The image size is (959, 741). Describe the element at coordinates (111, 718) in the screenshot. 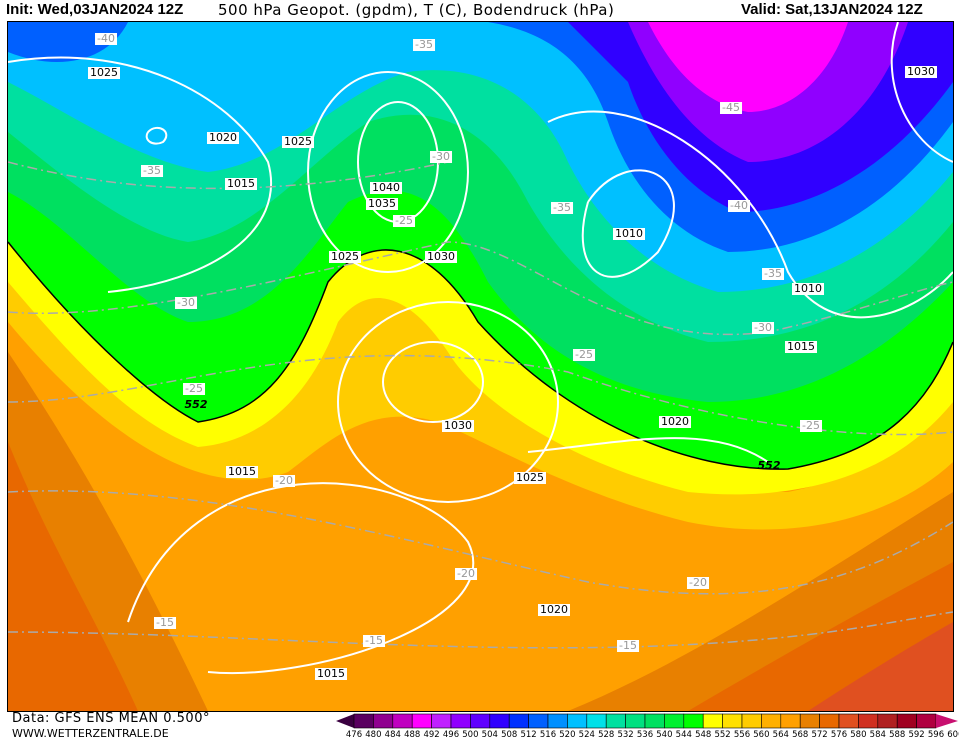

I see `data-source: Data: GFS ENS MEAN 0.500°` at that location.